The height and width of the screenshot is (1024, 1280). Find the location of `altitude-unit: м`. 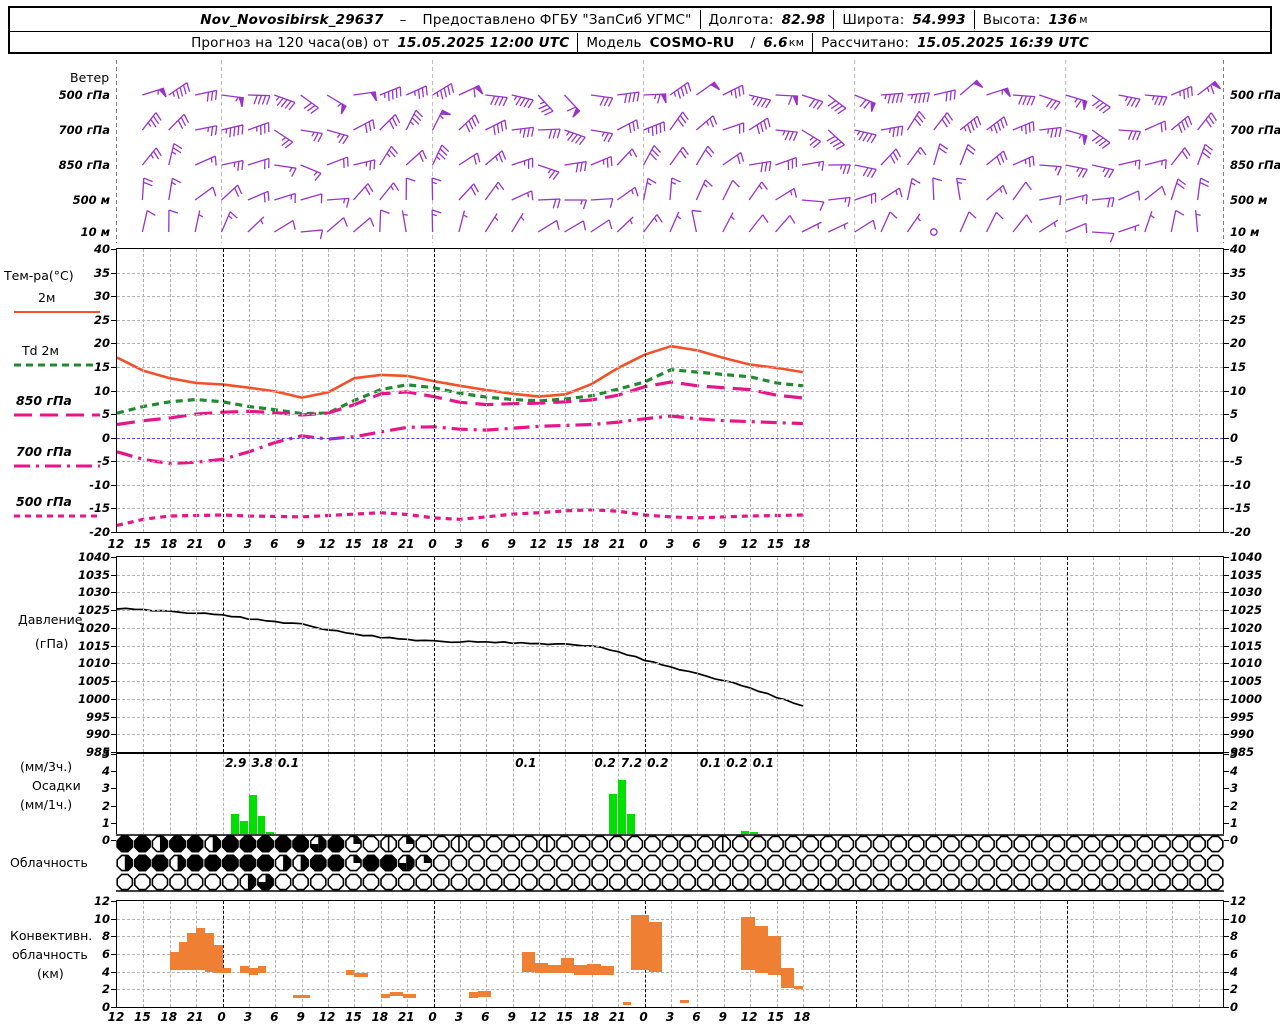

altitude-unit: м is located at coordinates (1083, 19).